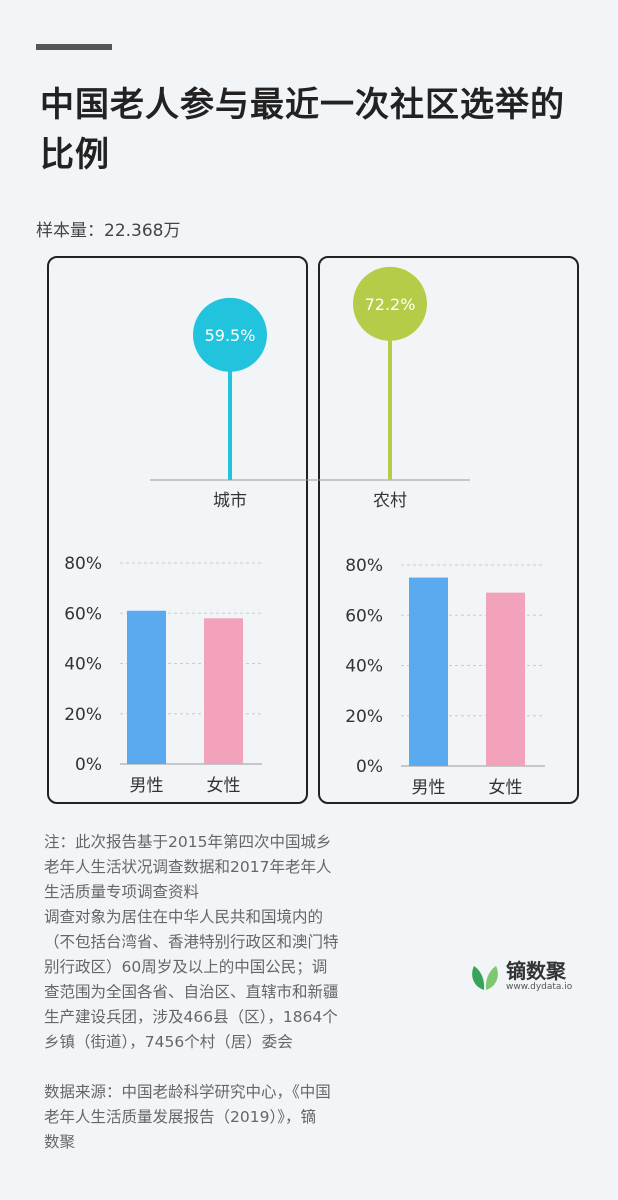 The image size is (618, 1200). What do you see at coordinates (180, 1117) in the screenshot?
I see `source-line: 老年人生活质量发展报告（2019）》，镝` at bounding box center [180, 1117].